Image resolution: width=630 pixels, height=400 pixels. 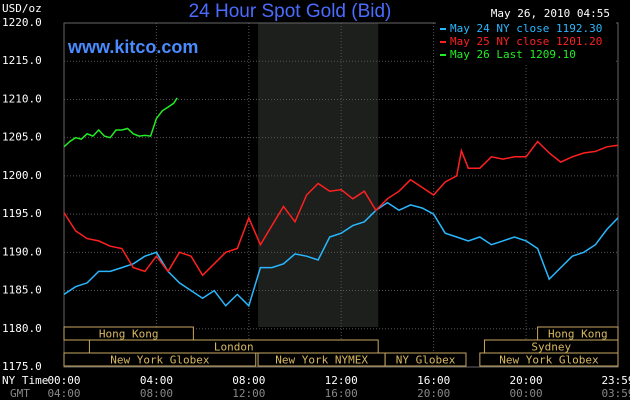 I want to click on x2-tick-label: 20:00, so click(x=433, y=393).